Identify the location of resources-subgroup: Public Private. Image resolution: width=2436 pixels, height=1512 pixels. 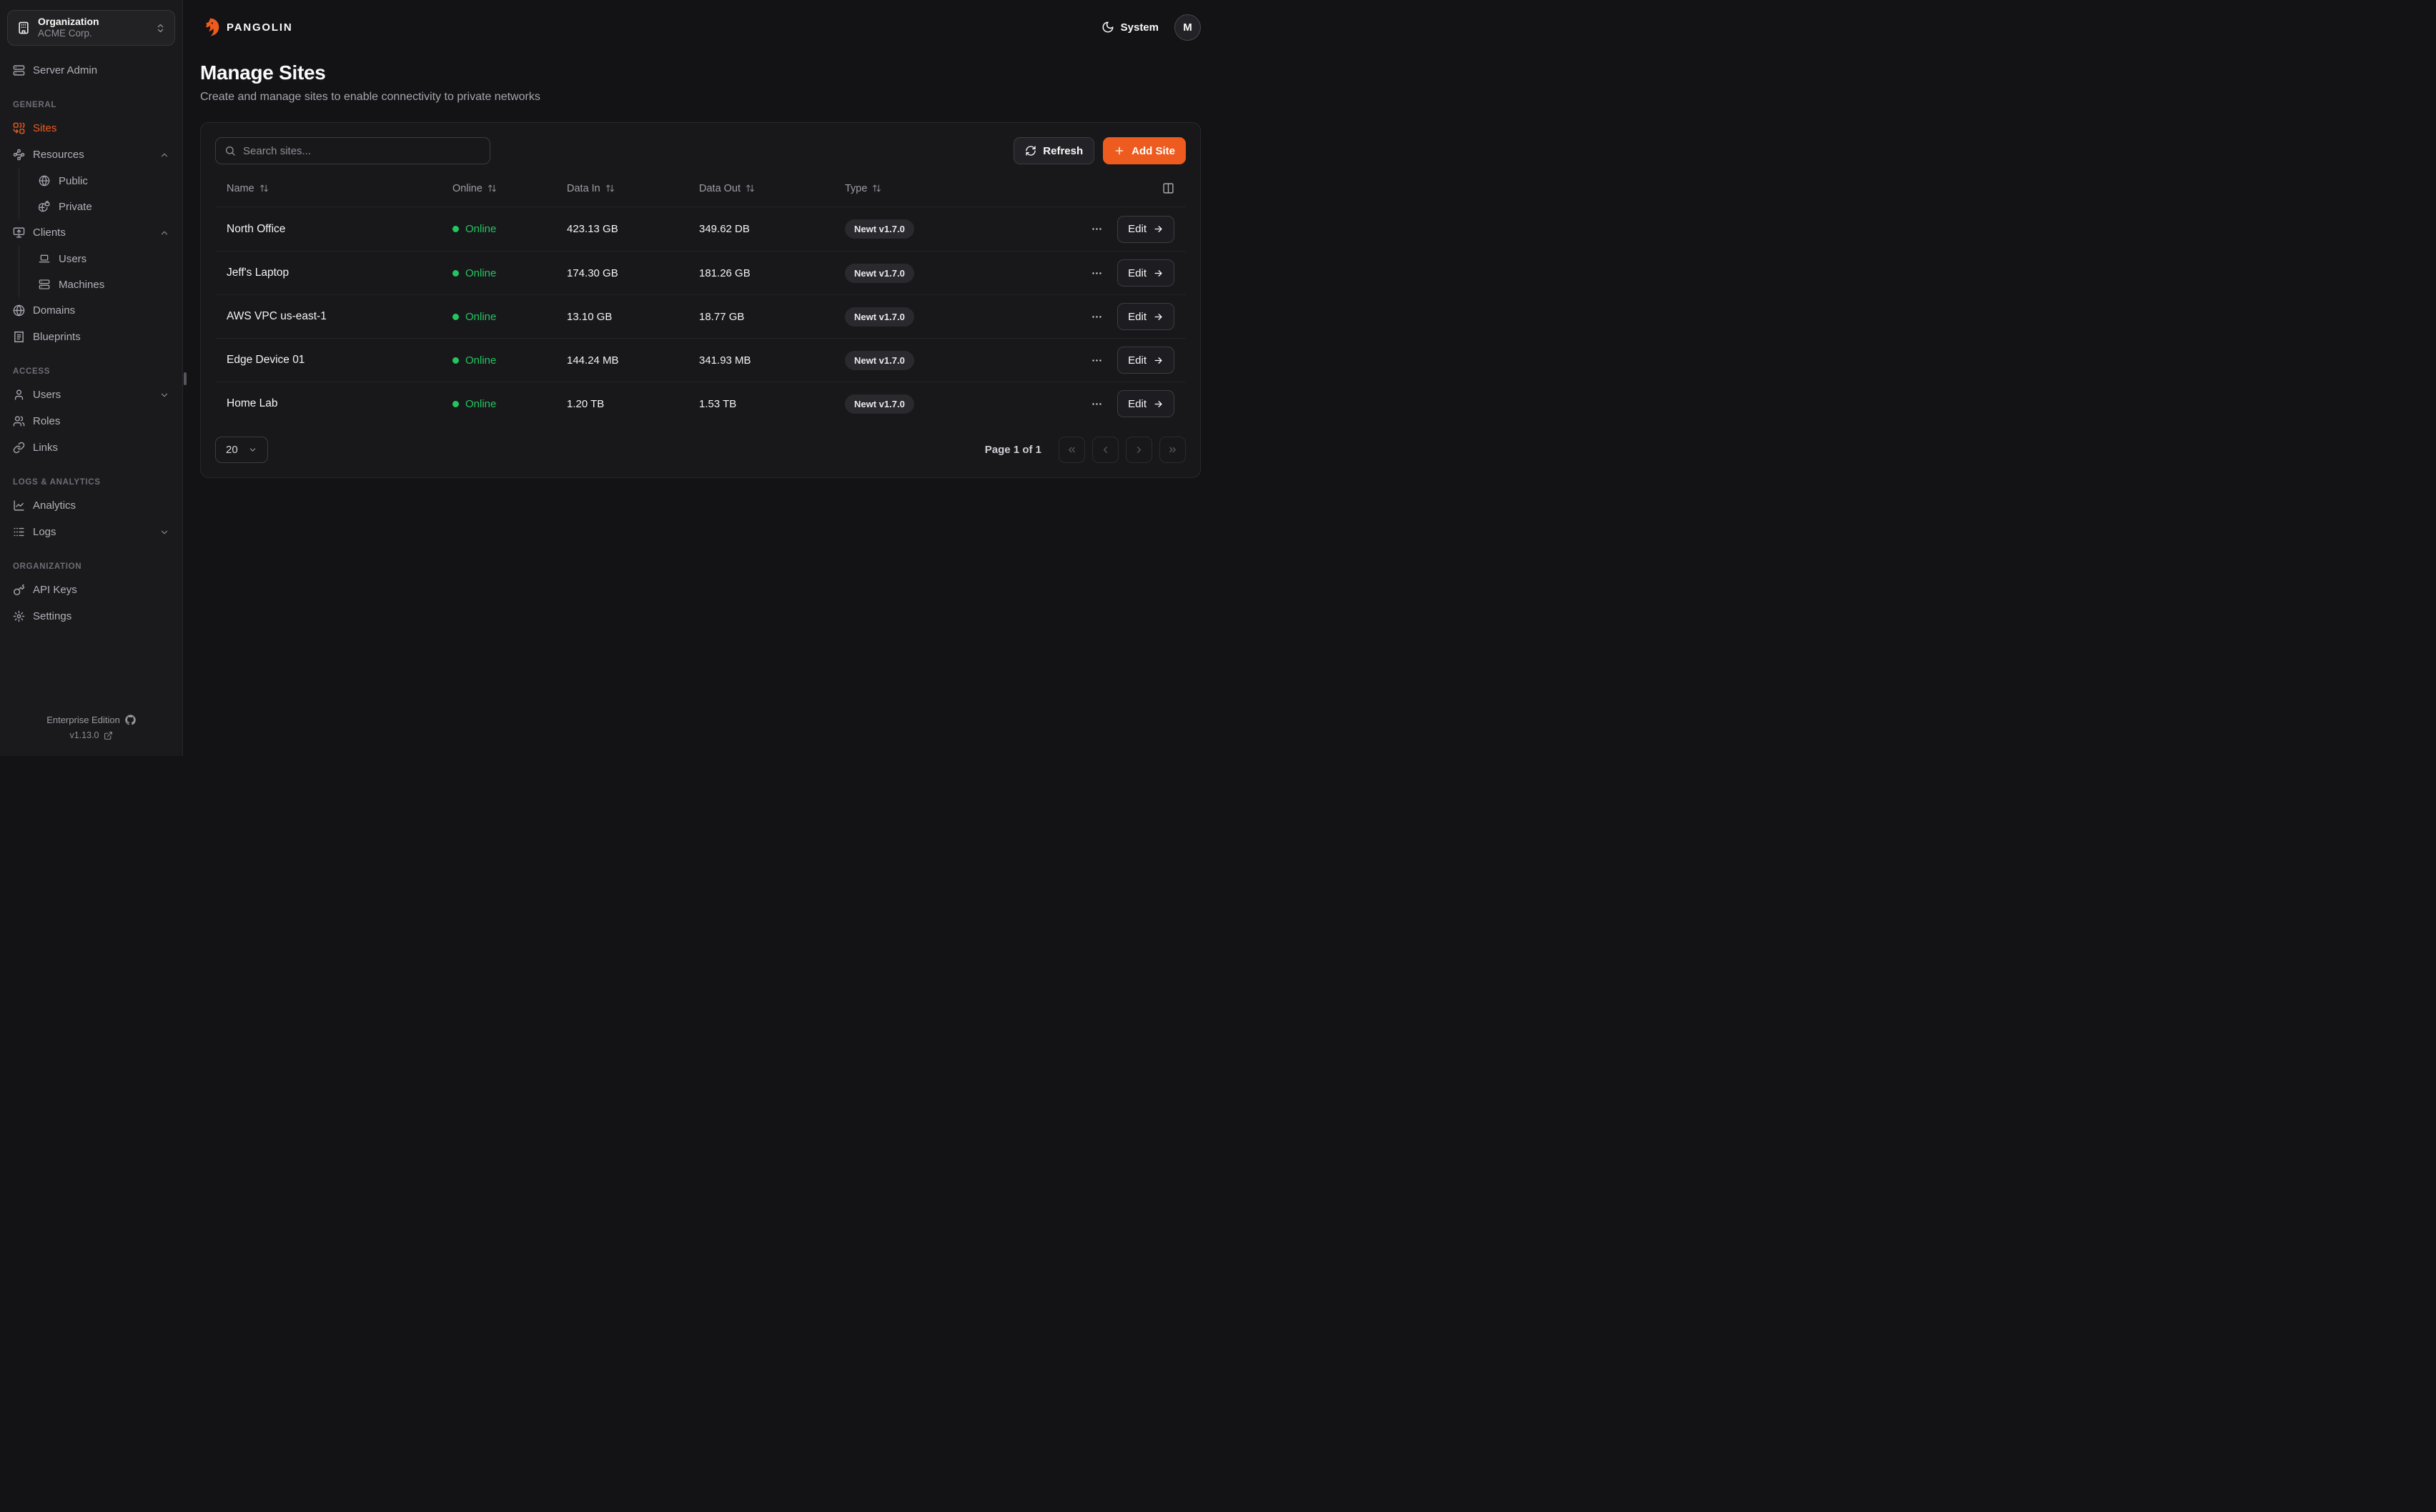
(97, 193).